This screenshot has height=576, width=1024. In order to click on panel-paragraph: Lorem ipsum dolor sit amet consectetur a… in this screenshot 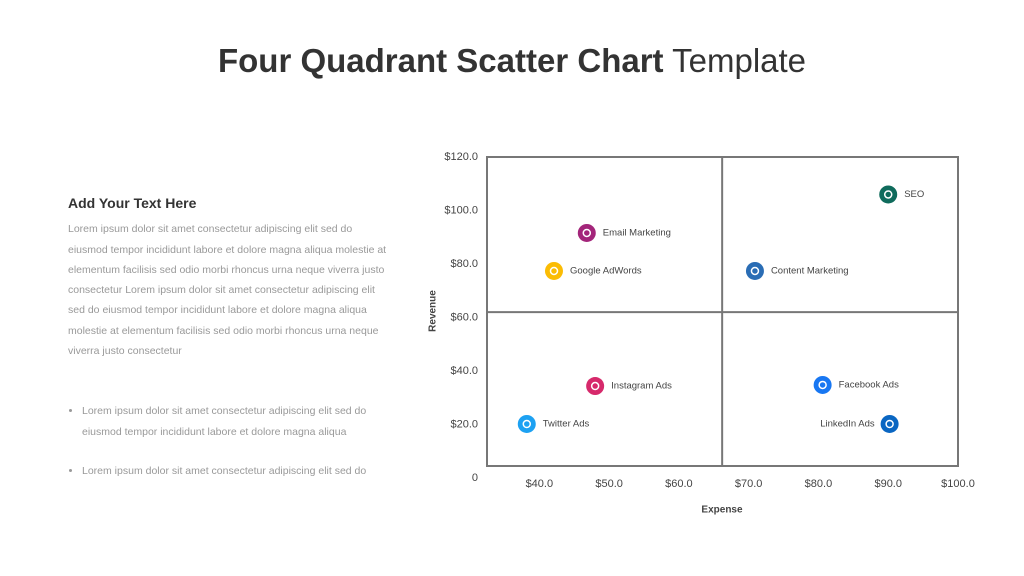, I will do `click(227, 290)`.